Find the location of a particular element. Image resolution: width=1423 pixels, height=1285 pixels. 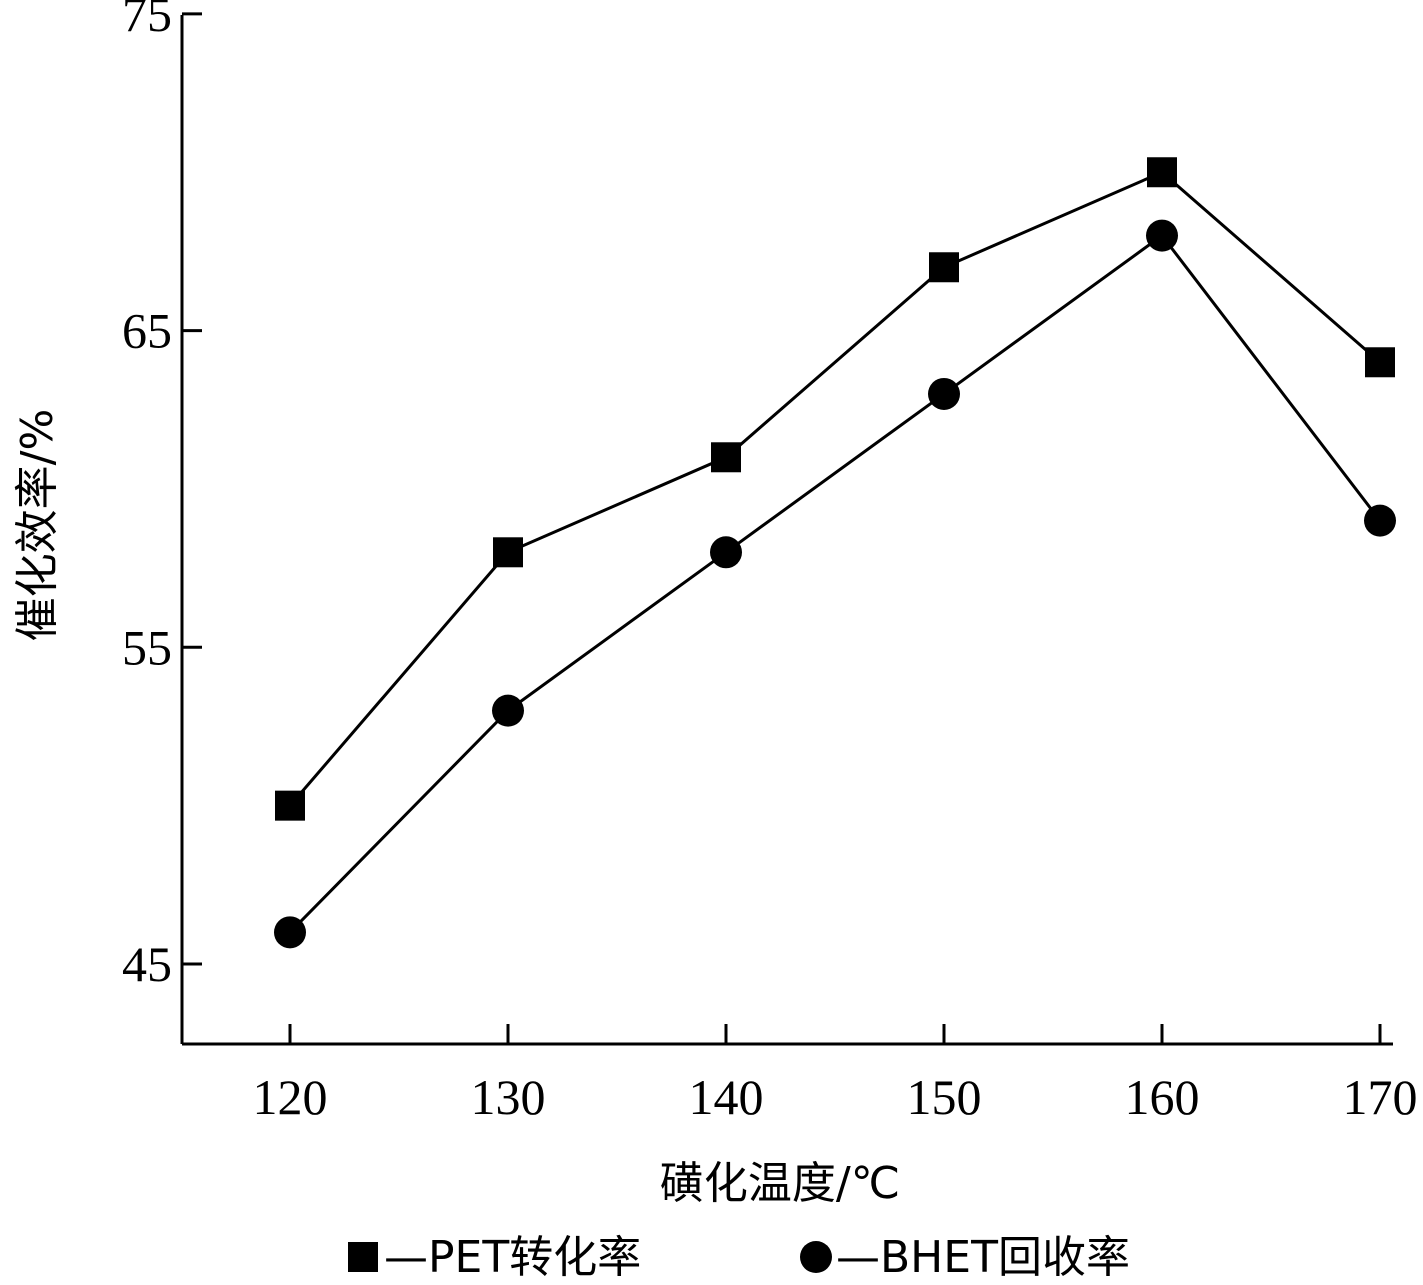

legend-item-0: —PET转化率 is located at coordinates (494, 1257).